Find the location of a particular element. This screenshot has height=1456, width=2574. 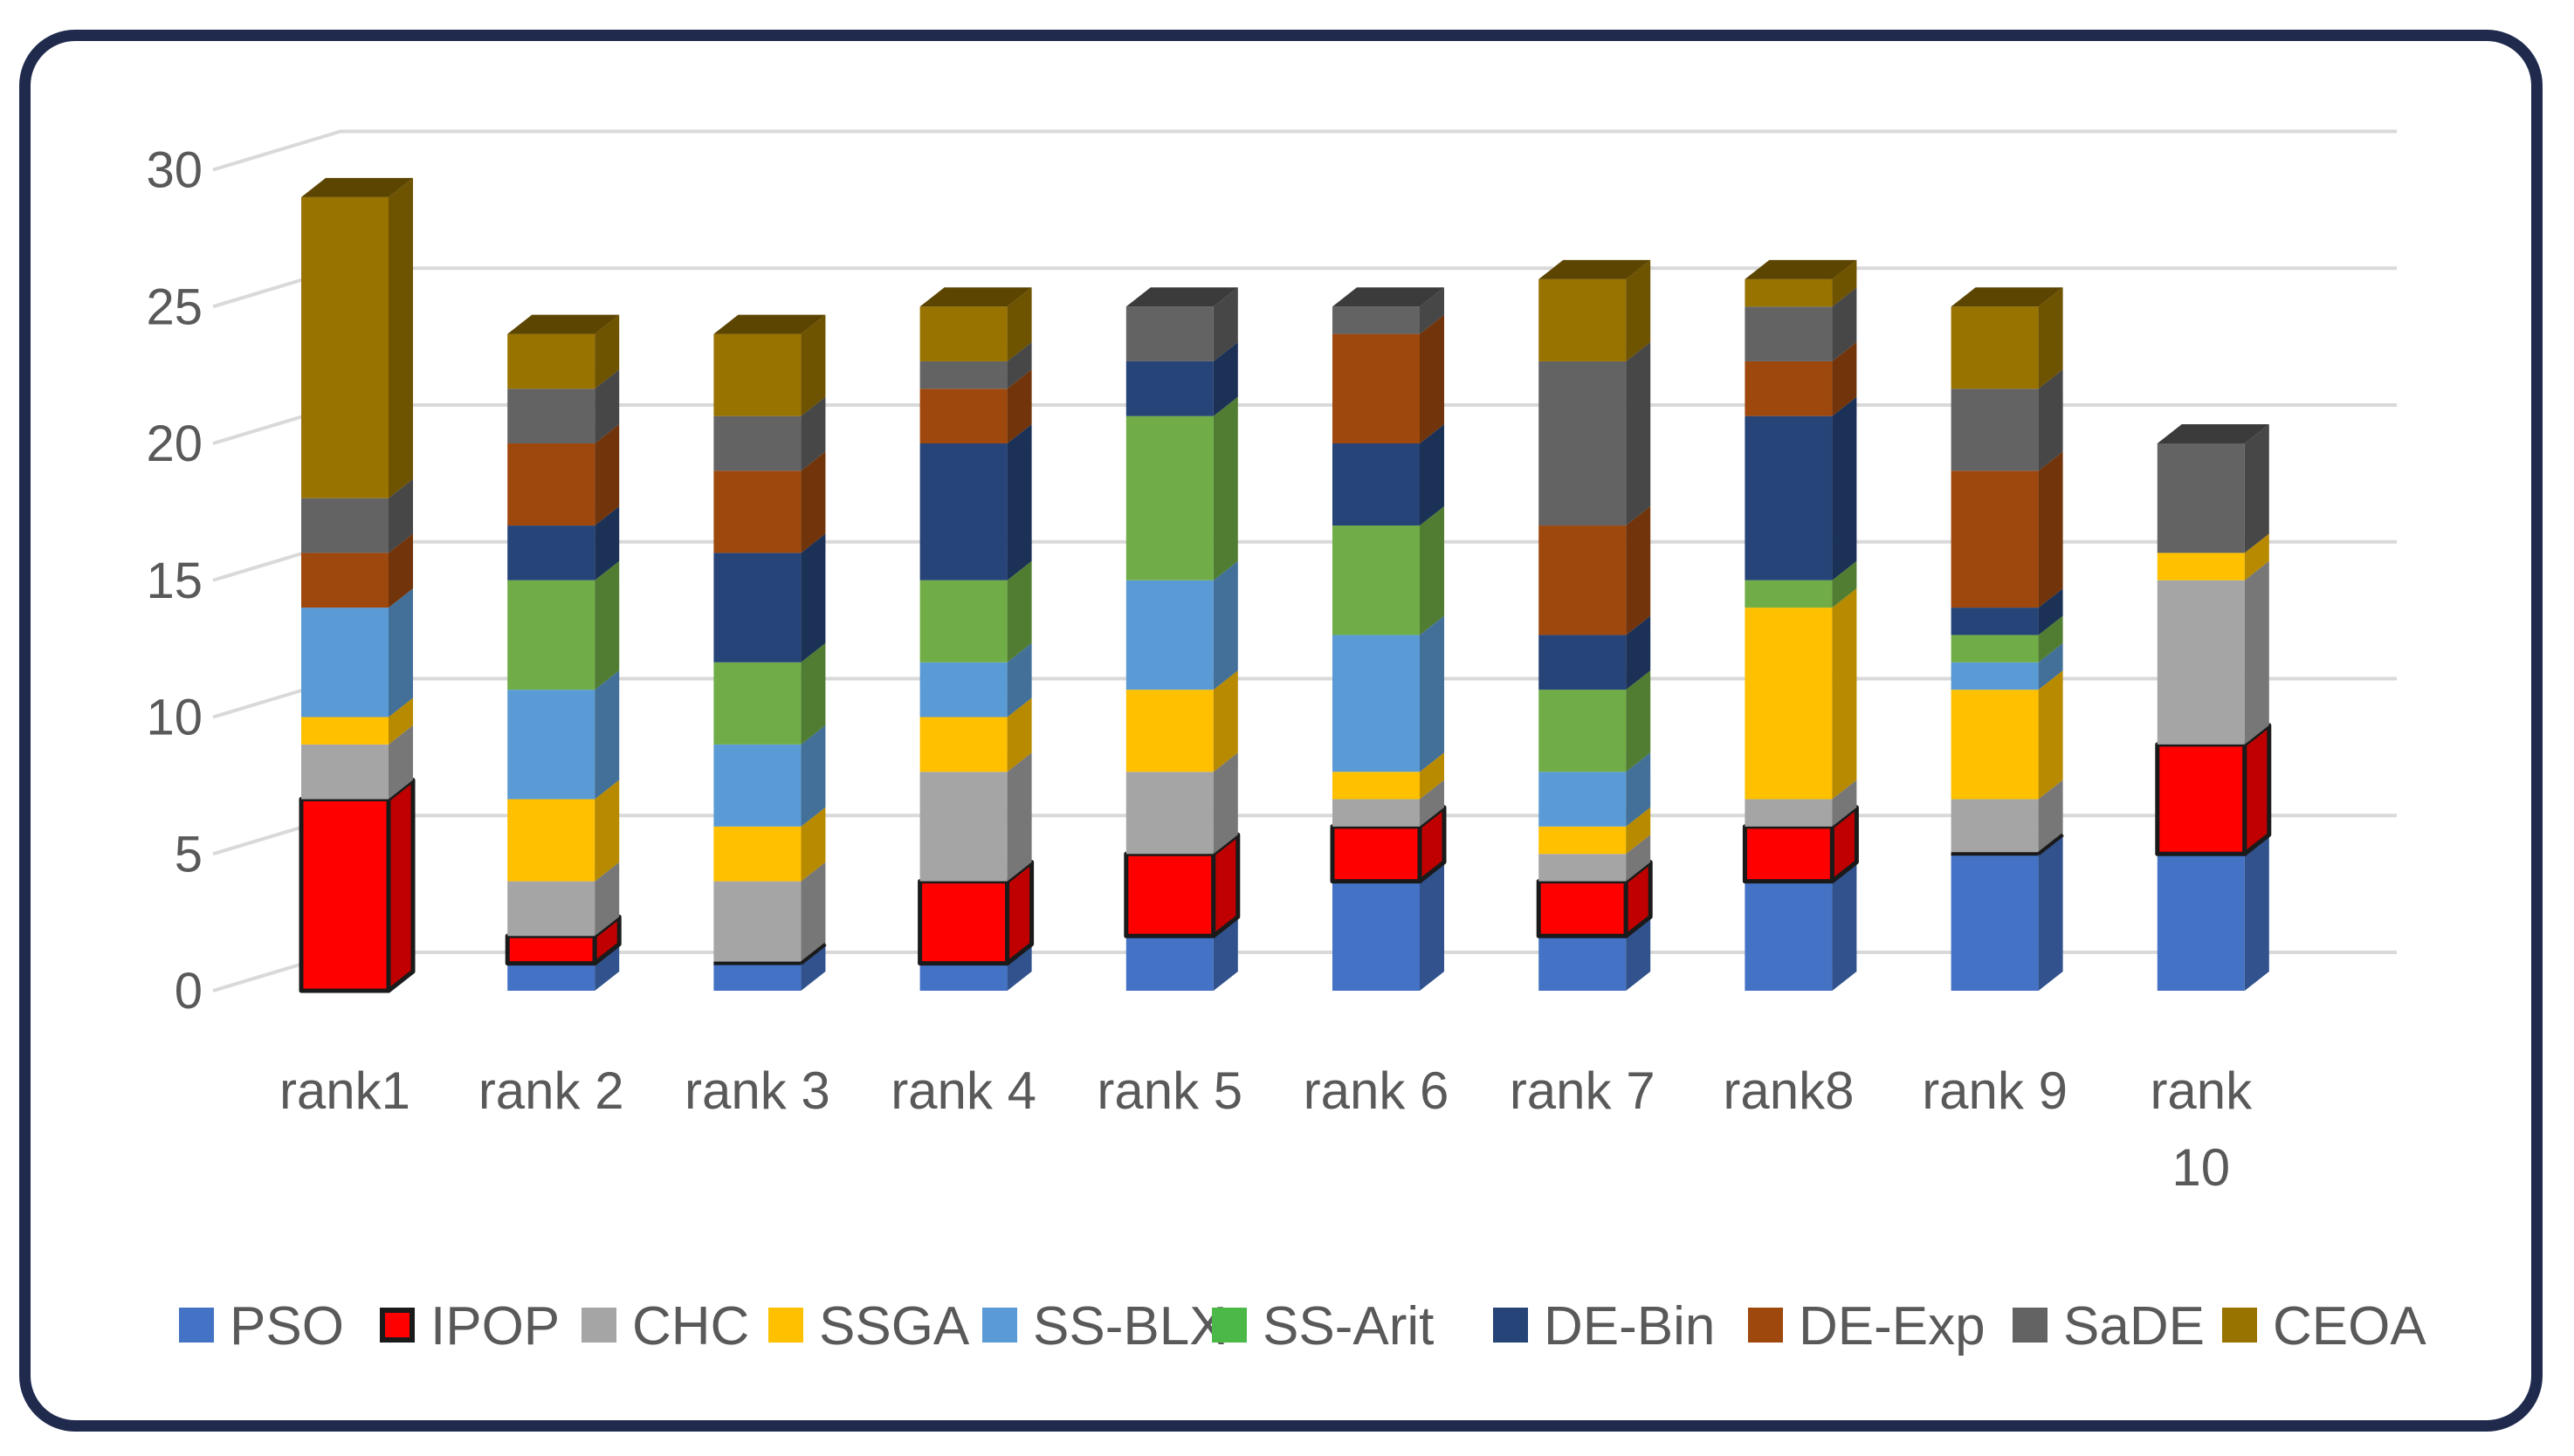

legend-label: PSO is located at coordinates (287, 1326).